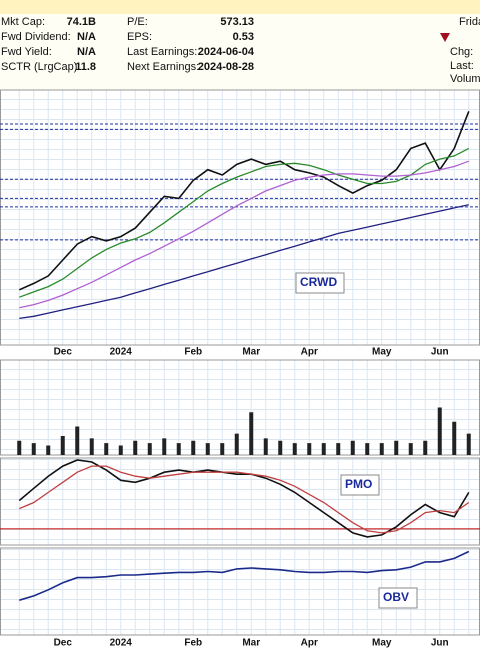 Image resolution: width=480 pixels, height=655 pixels. What do you see at coordinates (162, 52) in the screenshot?
I see `header-label: Last Earnings:` at bounding box center [162, 52].